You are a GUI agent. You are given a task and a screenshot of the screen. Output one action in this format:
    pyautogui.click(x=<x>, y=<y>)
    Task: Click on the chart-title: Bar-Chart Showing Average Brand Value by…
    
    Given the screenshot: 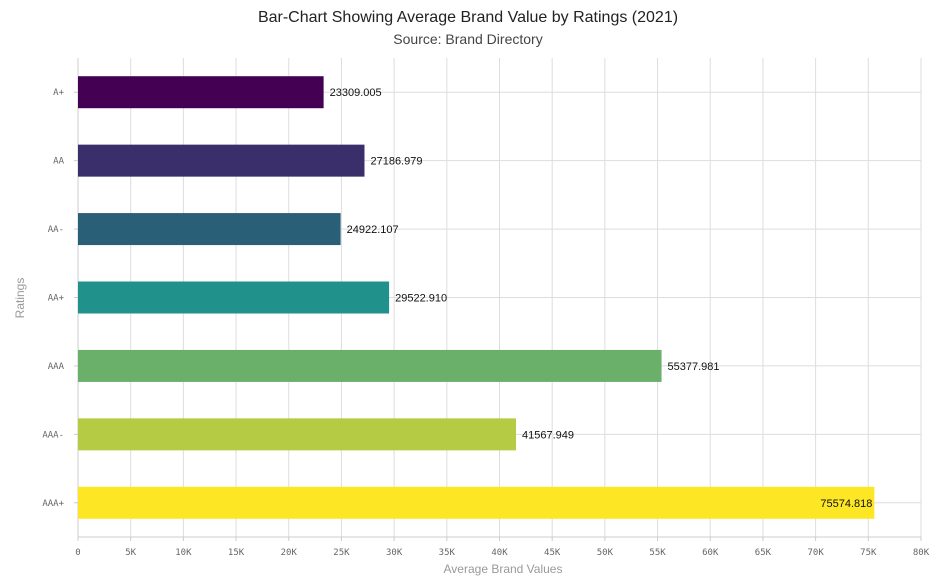 What is the action you would take?
    pyautogui.click(x=468, y=17)
    